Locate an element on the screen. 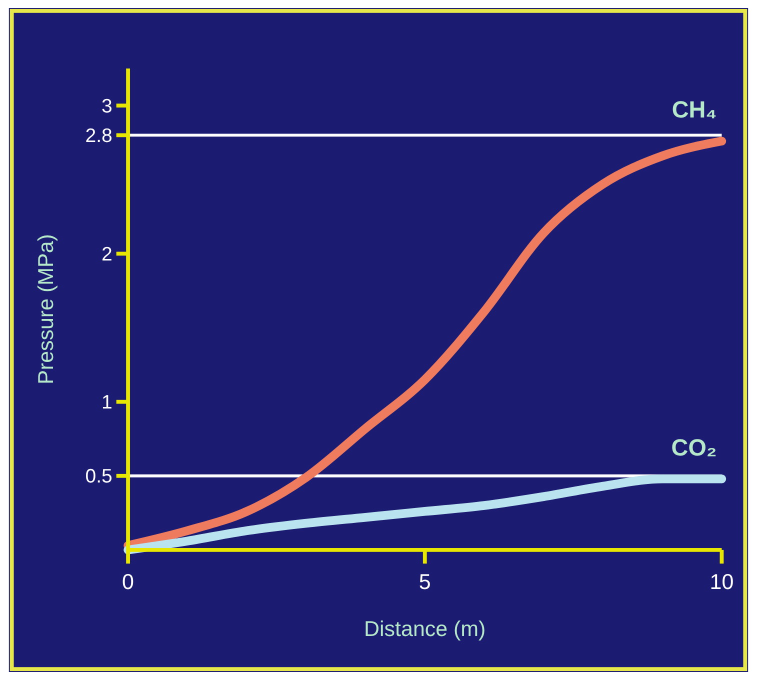 The image size is (757, 680). x-tick-label: 5 is located at coordinates (424, 582).